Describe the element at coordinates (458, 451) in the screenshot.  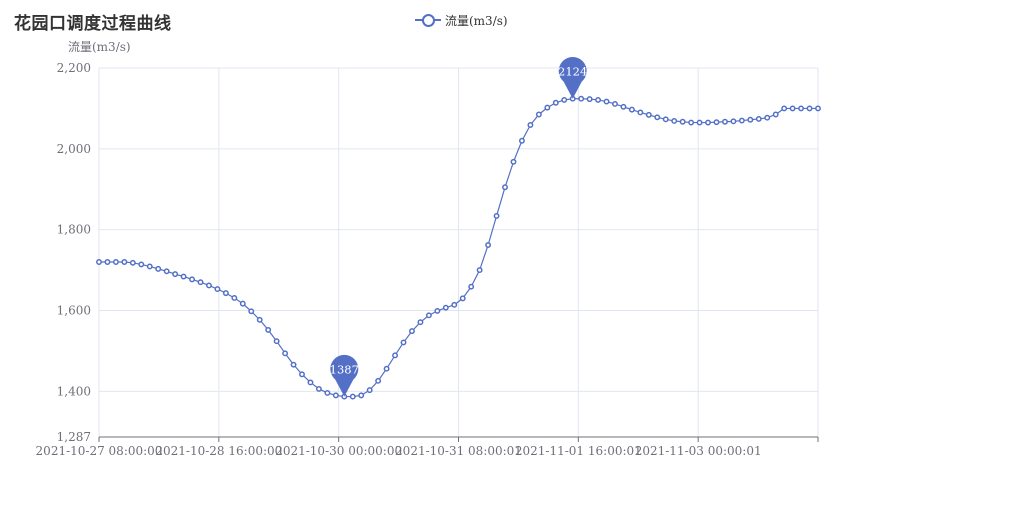
I see `x-tick-label: 2021-10-31 08:00:01` at that location.